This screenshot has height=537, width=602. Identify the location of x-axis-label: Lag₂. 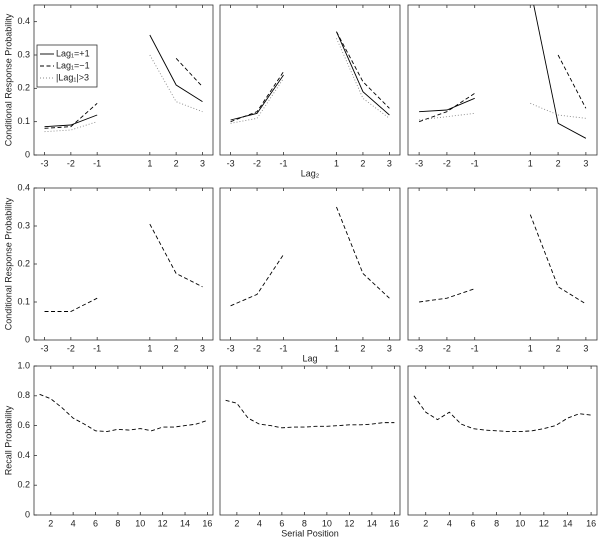
(310, 173).